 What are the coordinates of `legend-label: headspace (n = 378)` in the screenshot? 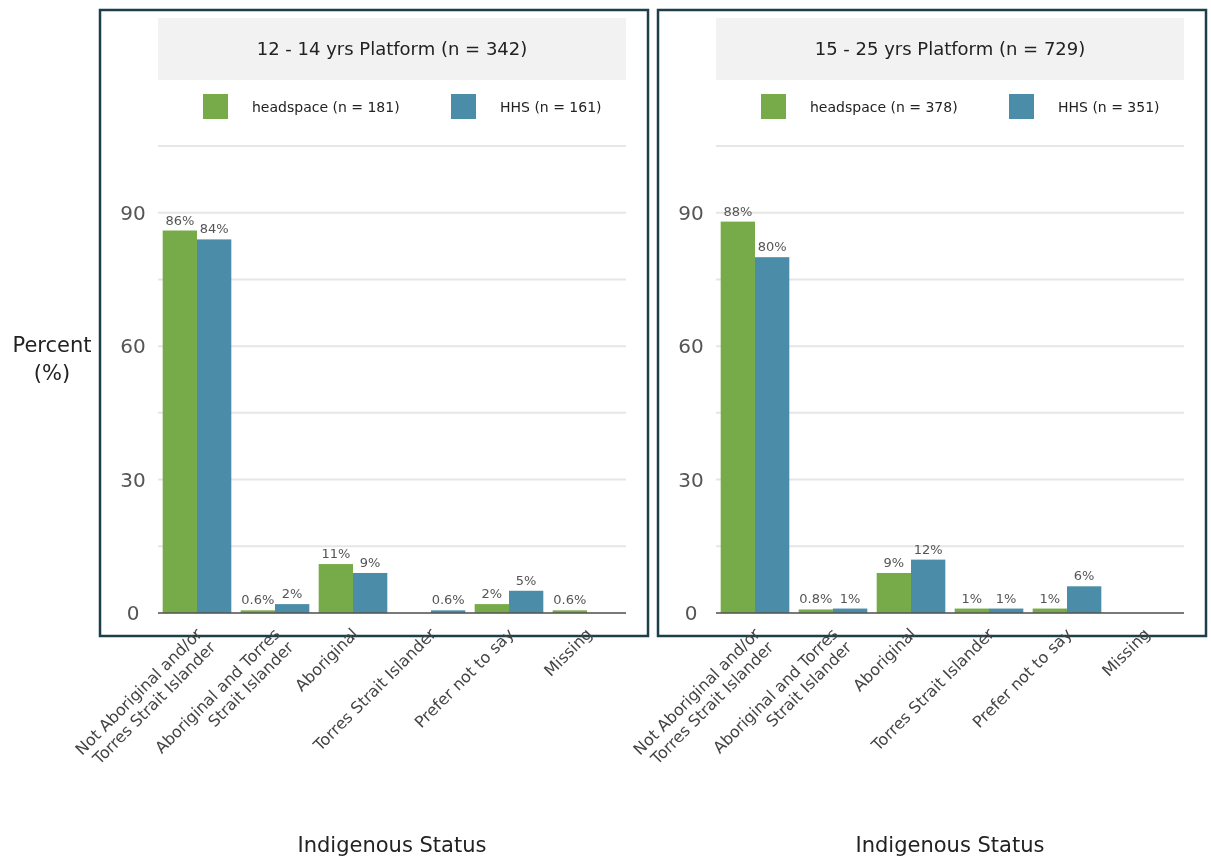 It's located at (884, 107).